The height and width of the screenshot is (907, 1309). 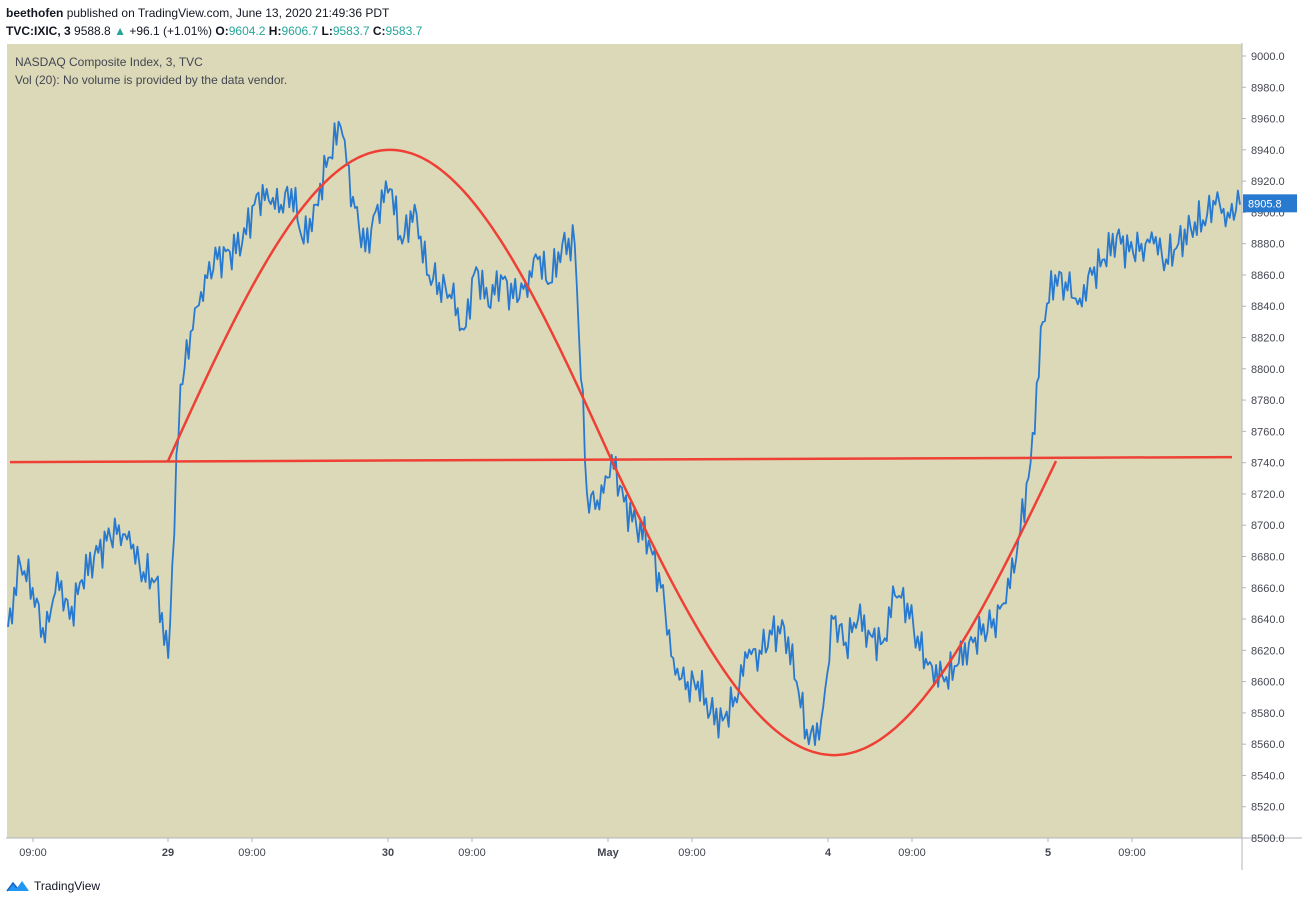 I want to click on x-tick-label: 5, so click(x=1048, y=853).